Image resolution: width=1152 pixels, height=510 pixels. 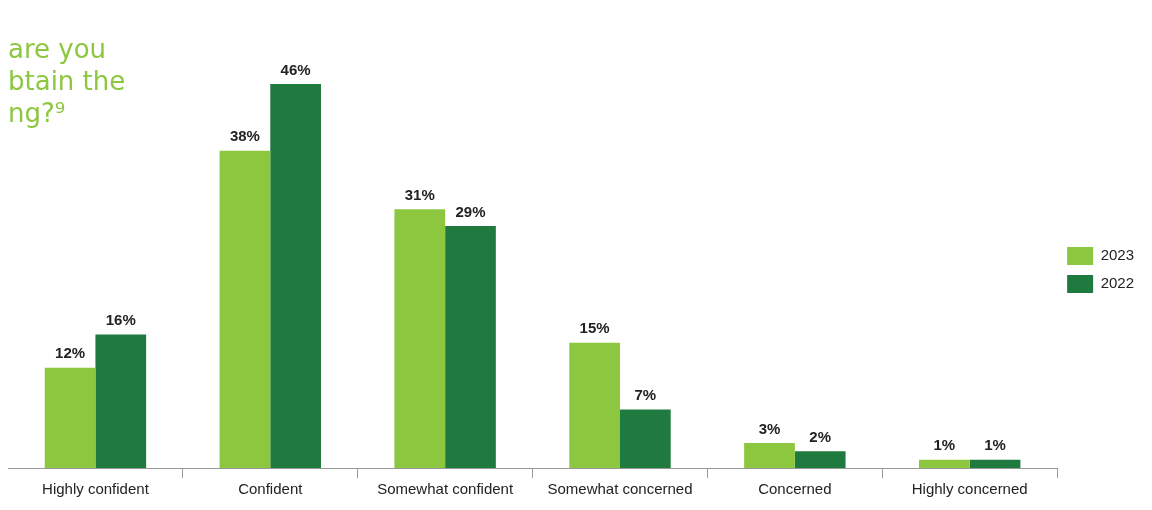 I want to click on data-label: 12%, so click(x=70, y=353).